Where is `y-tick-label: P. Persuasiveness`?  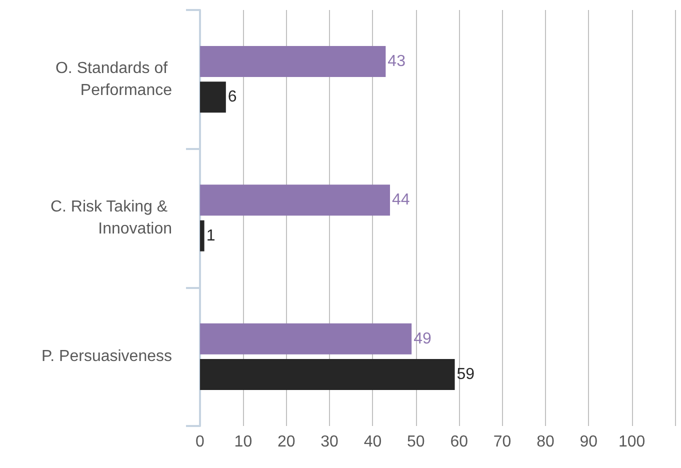 y-tick-label: P. Persuasiveness is located at coordinates (107, 357).